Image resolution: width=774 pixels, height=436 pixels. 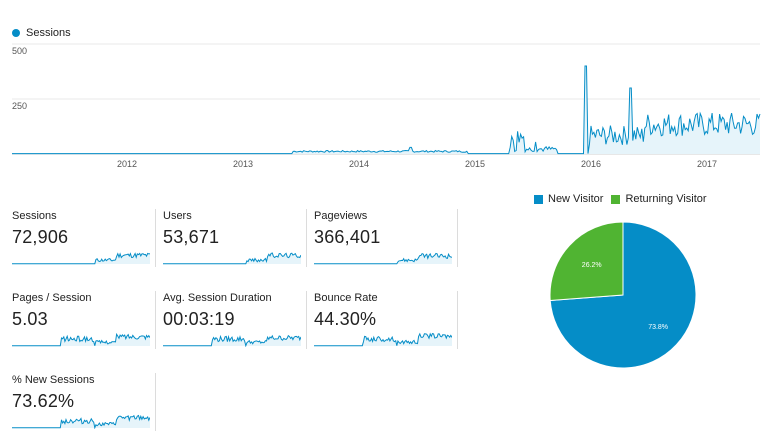 I want to click on metric-label: Pageviews, so click(x=341, y=216).